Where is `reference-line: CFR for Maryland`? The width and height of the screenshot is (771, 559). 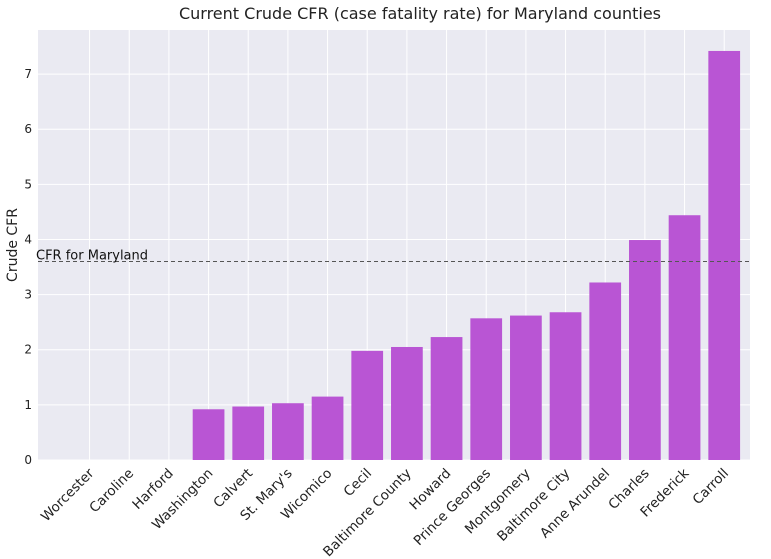
reference-line: CFR for Maryland is located at coordinates (393, 256).